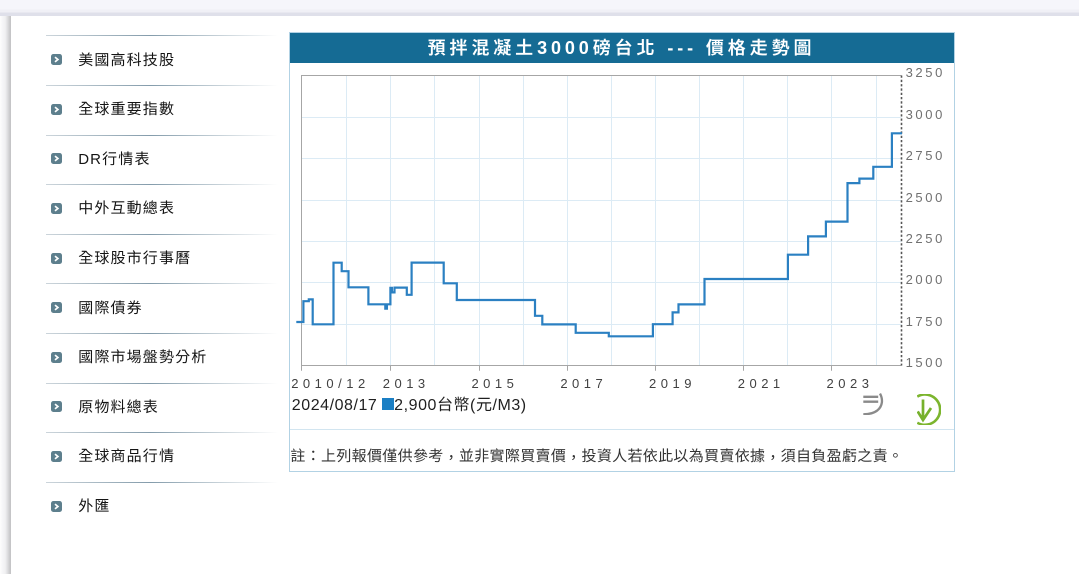  Describe the element at coordinates (583, 383) in the screenshot. I see `svg-text: 2017` at that location.